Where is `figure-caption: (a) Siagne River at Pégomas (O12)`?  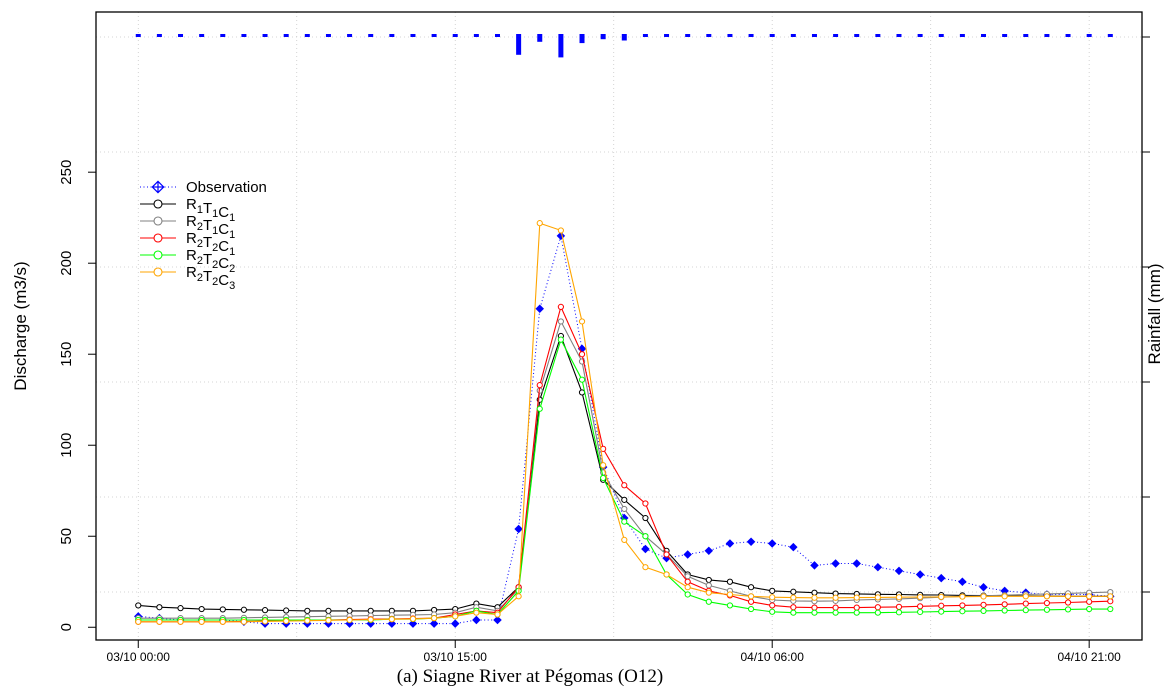 figure-caption: (a) Siagne River at Pégomas (O12) is located at coordinates (530, 676).